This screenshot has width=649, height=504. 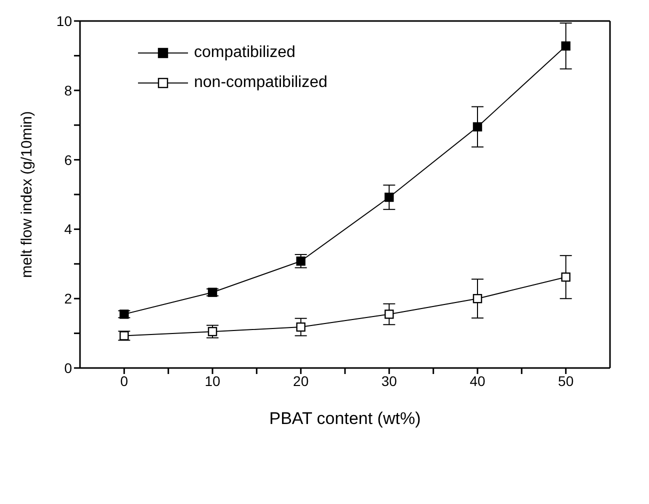 I want to click on y-tick-label: 0, so click(x=68, y=368).